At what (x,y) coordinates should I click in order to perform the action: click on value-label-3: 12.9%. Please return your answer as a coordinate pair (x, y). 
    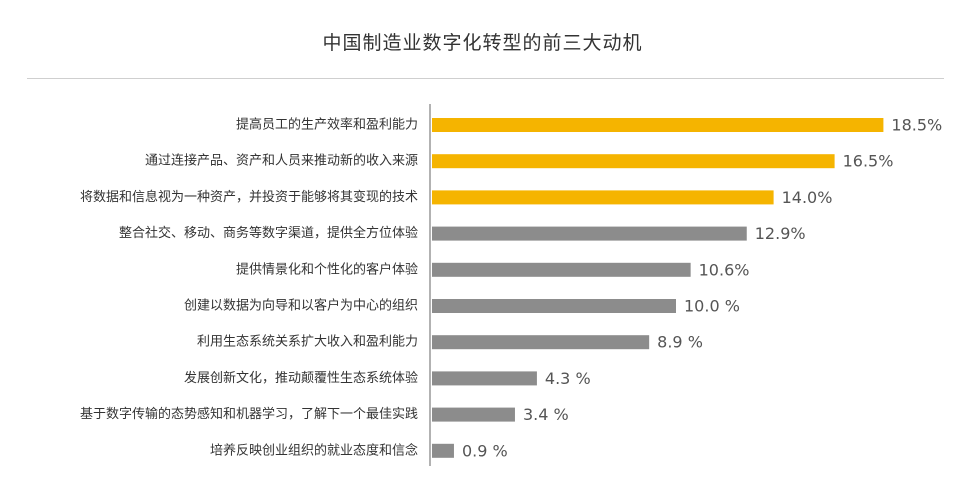
    Looking at the image, I should click on (780, 233).